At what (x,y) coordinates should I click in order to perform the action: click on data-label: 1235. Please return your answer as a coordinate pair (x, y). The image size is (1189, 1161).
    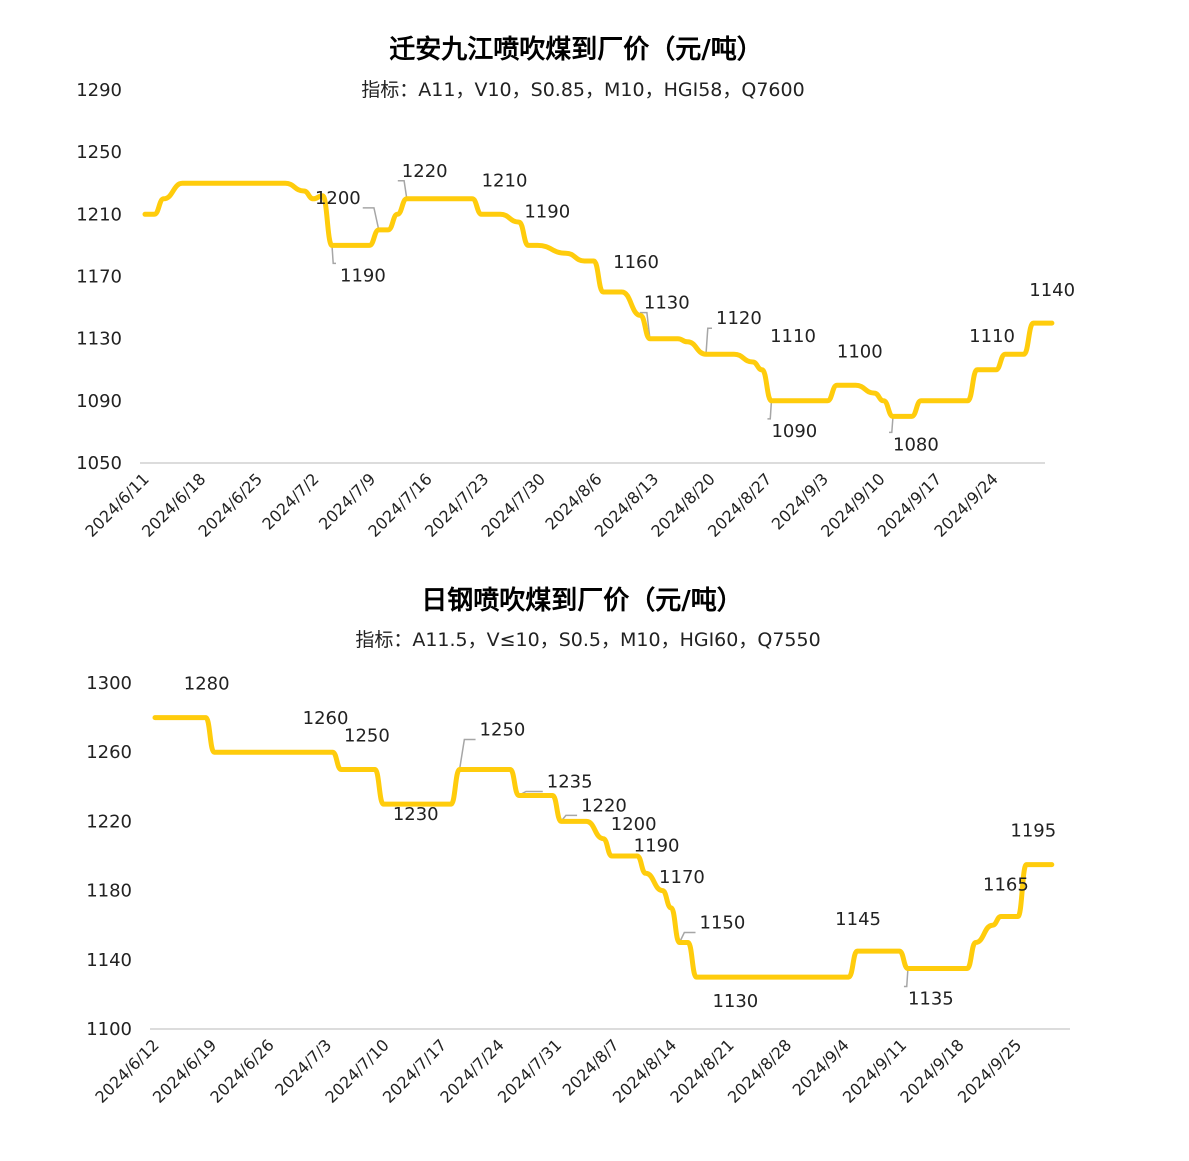
    Looking at the image, I should click on (570, 781).